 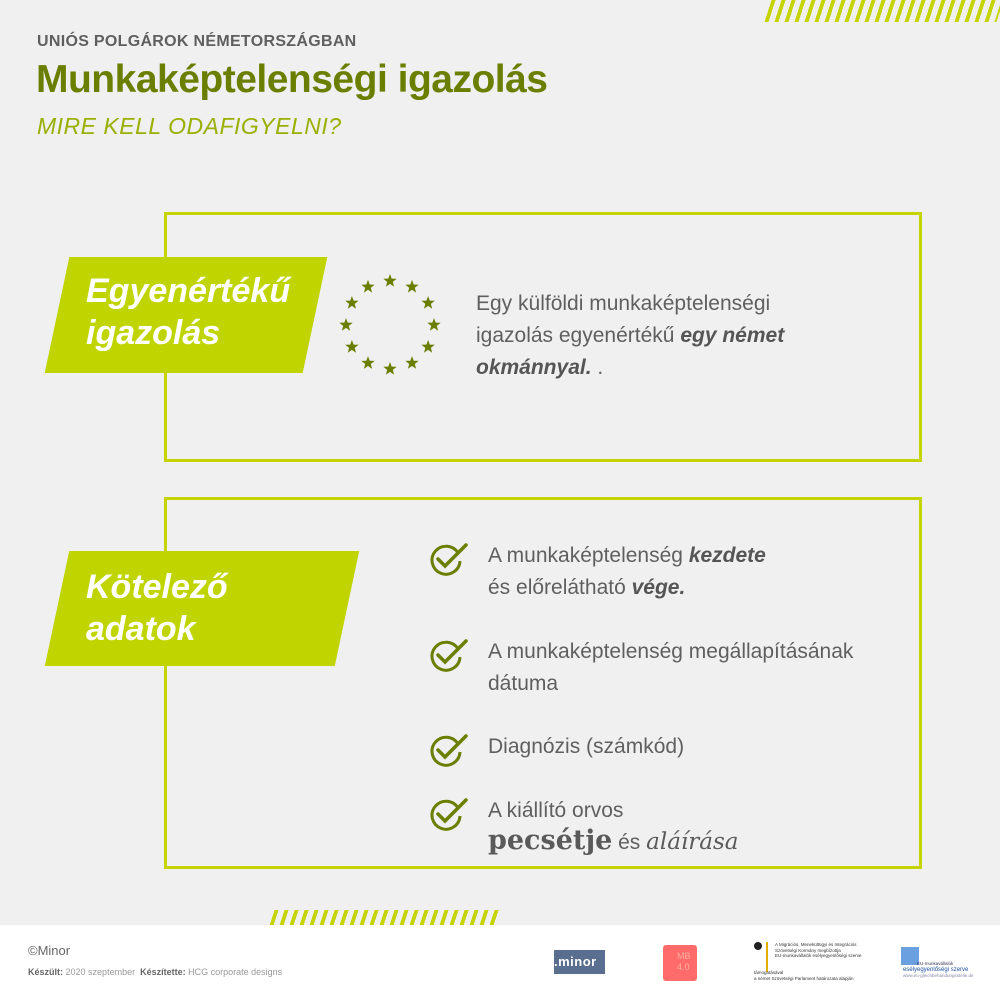 What do you see at coordinates (769, 972) in the screenshot?
I see `text: támogatásával` at bounding box center [769, 972].